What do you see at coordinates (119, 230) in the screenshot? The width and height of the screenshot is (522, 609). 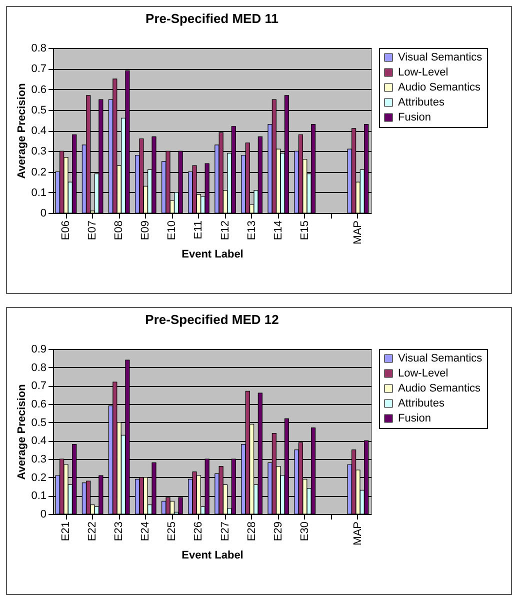 I see `x-tick-label: E08` at bounding box center [119, 230].